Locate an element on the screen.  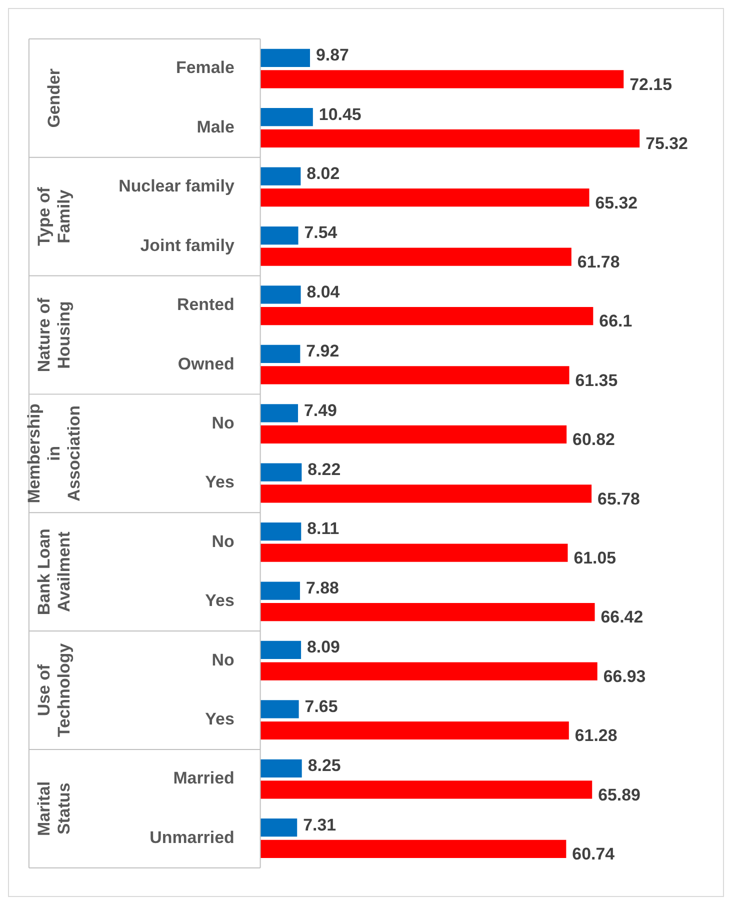
data-label: 8.04 is located at coordinates (323, 292).